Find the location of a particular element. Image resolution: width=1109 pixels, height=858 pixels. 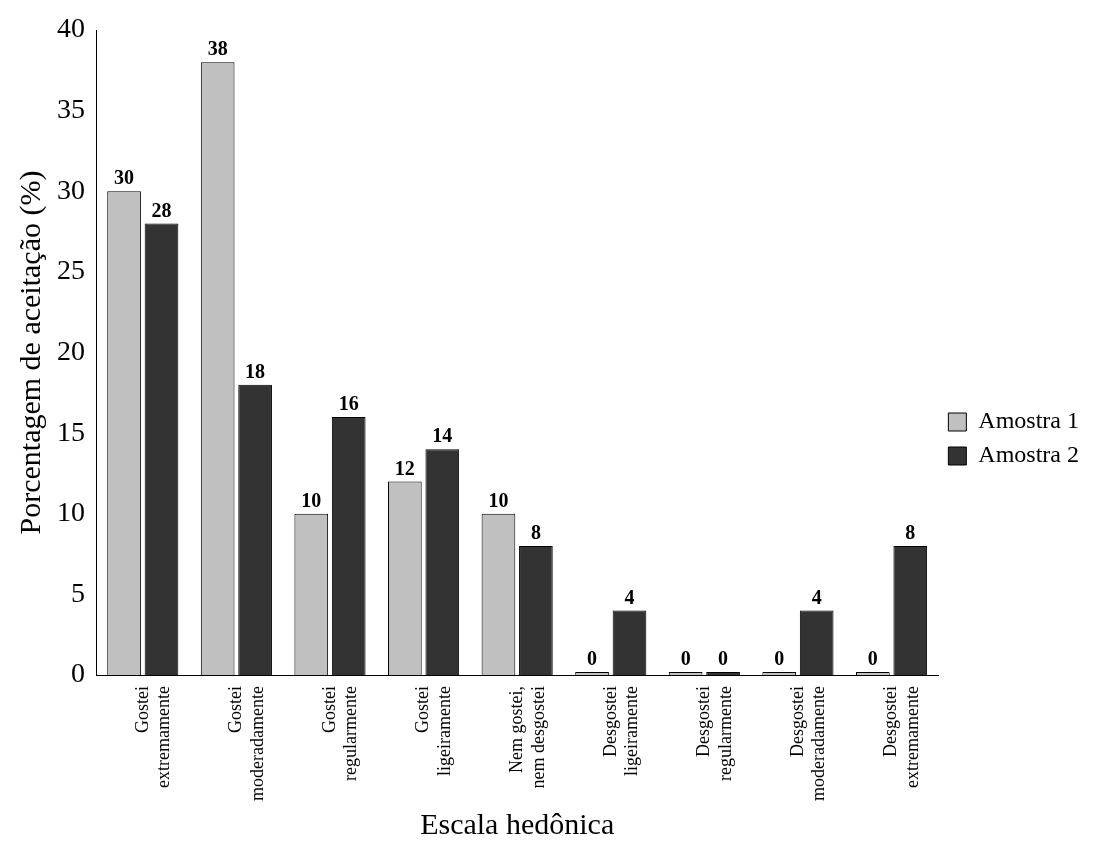

y-tick-label: 30 is located at coordinates (71, 189).